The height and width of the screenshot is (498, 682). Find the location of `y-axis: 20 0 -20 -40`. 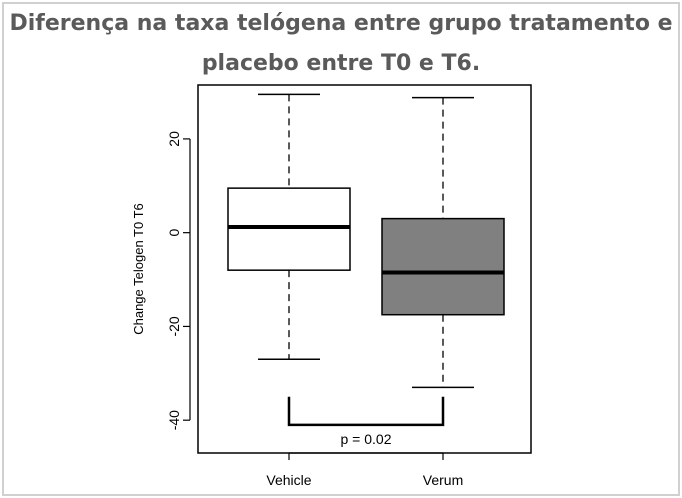

y-axis: 20 0 -20 -40 is located at coordinates (178, 280).